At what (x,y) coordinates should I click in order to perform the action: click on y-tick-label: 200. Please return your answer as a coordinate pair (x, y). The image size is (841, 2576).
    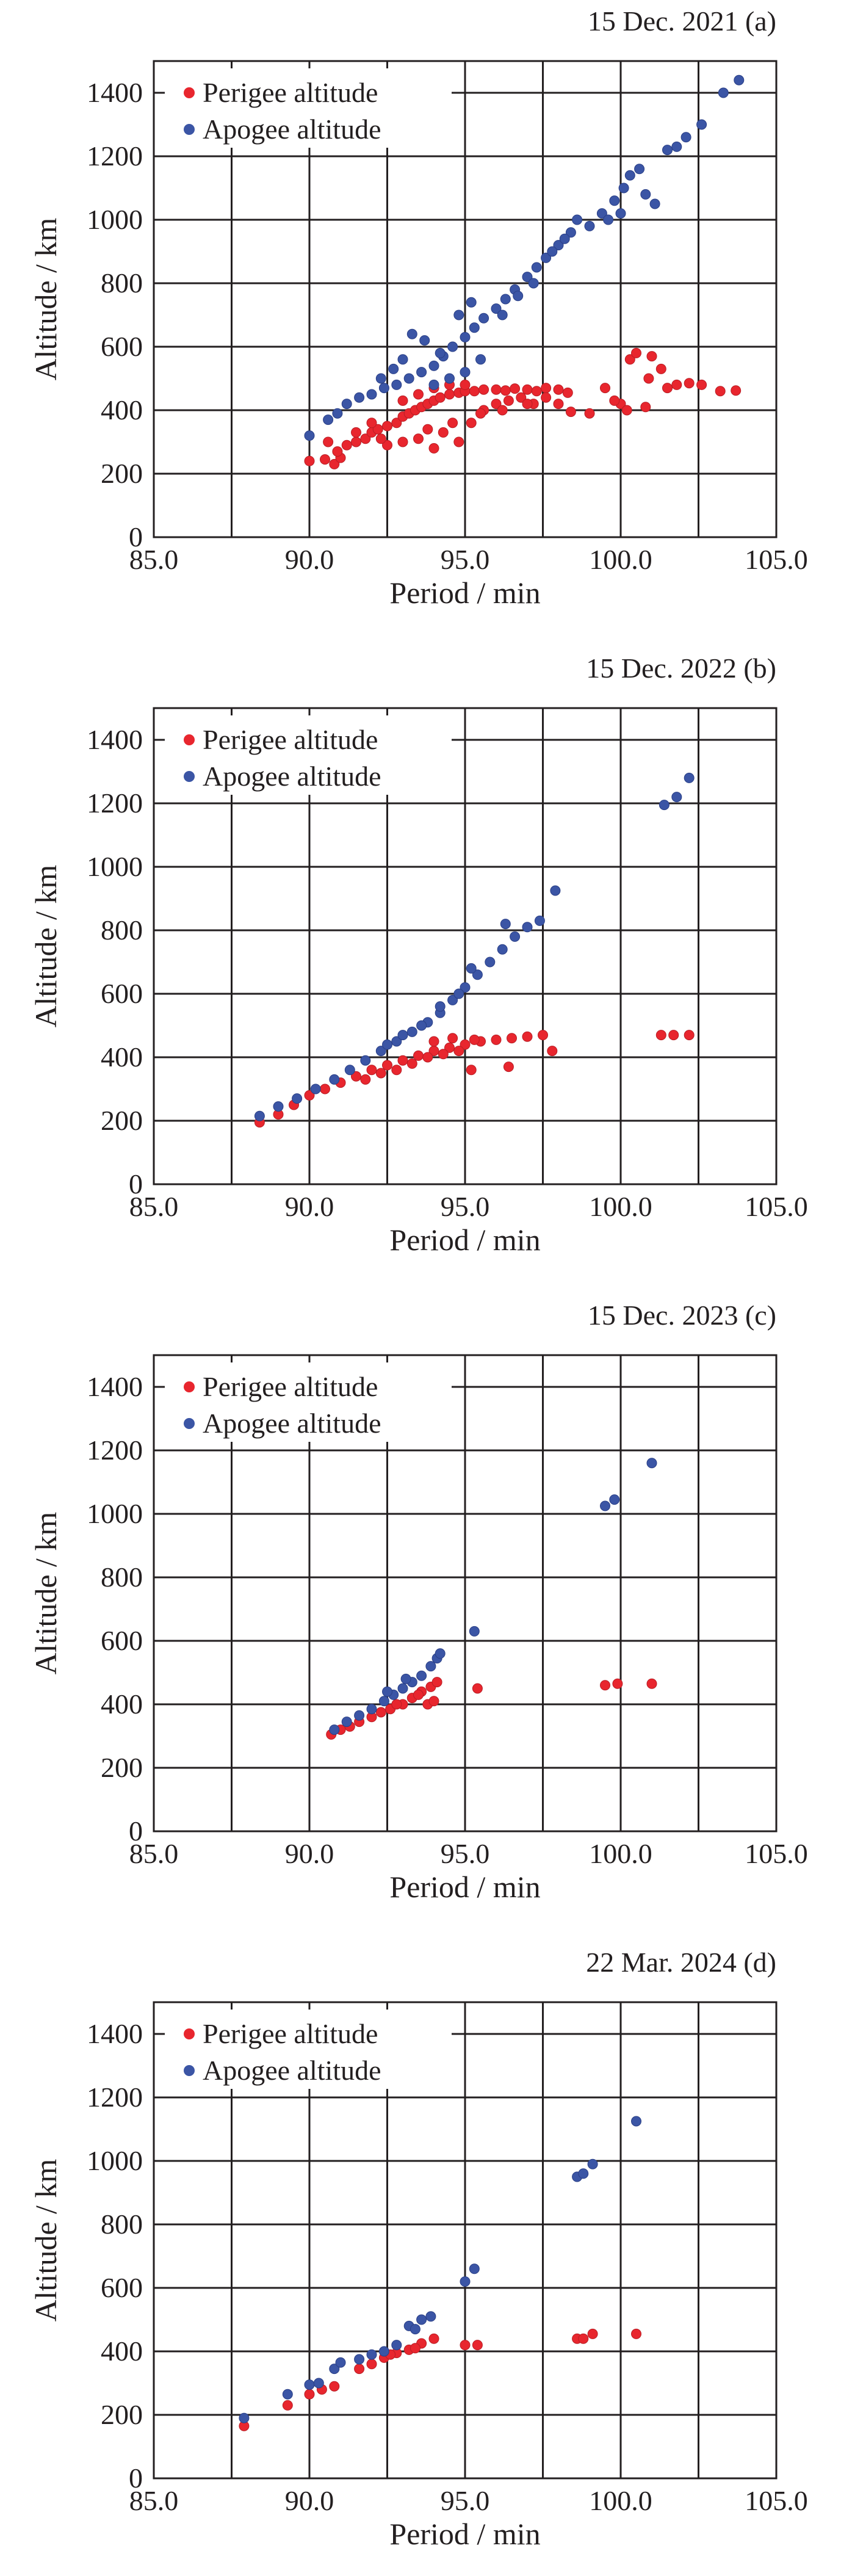
    Looking at the image, I should click on (122, 1120).